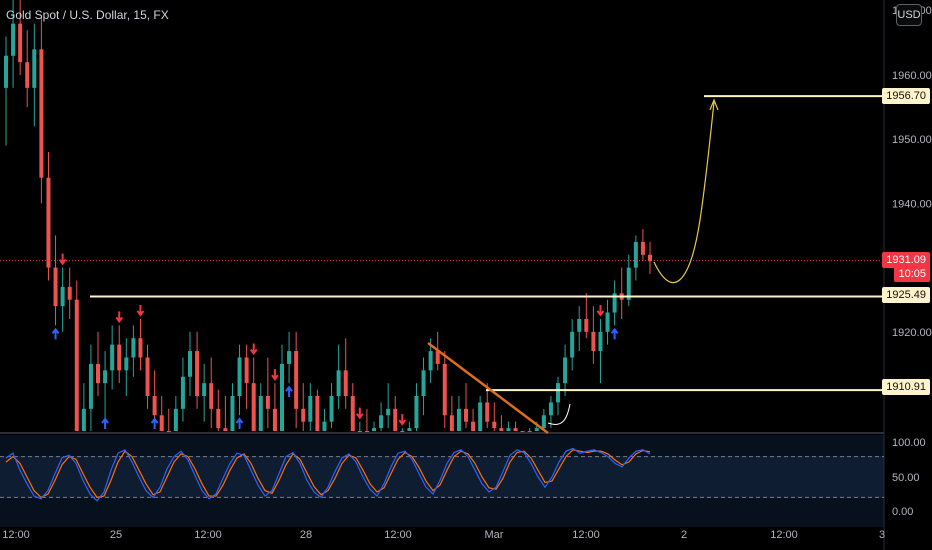 The image size is (932, 550). What do you see at coordinates (488, 388) in the screenshot?
I see `downtrend-line` at bounding box center [488, 388].